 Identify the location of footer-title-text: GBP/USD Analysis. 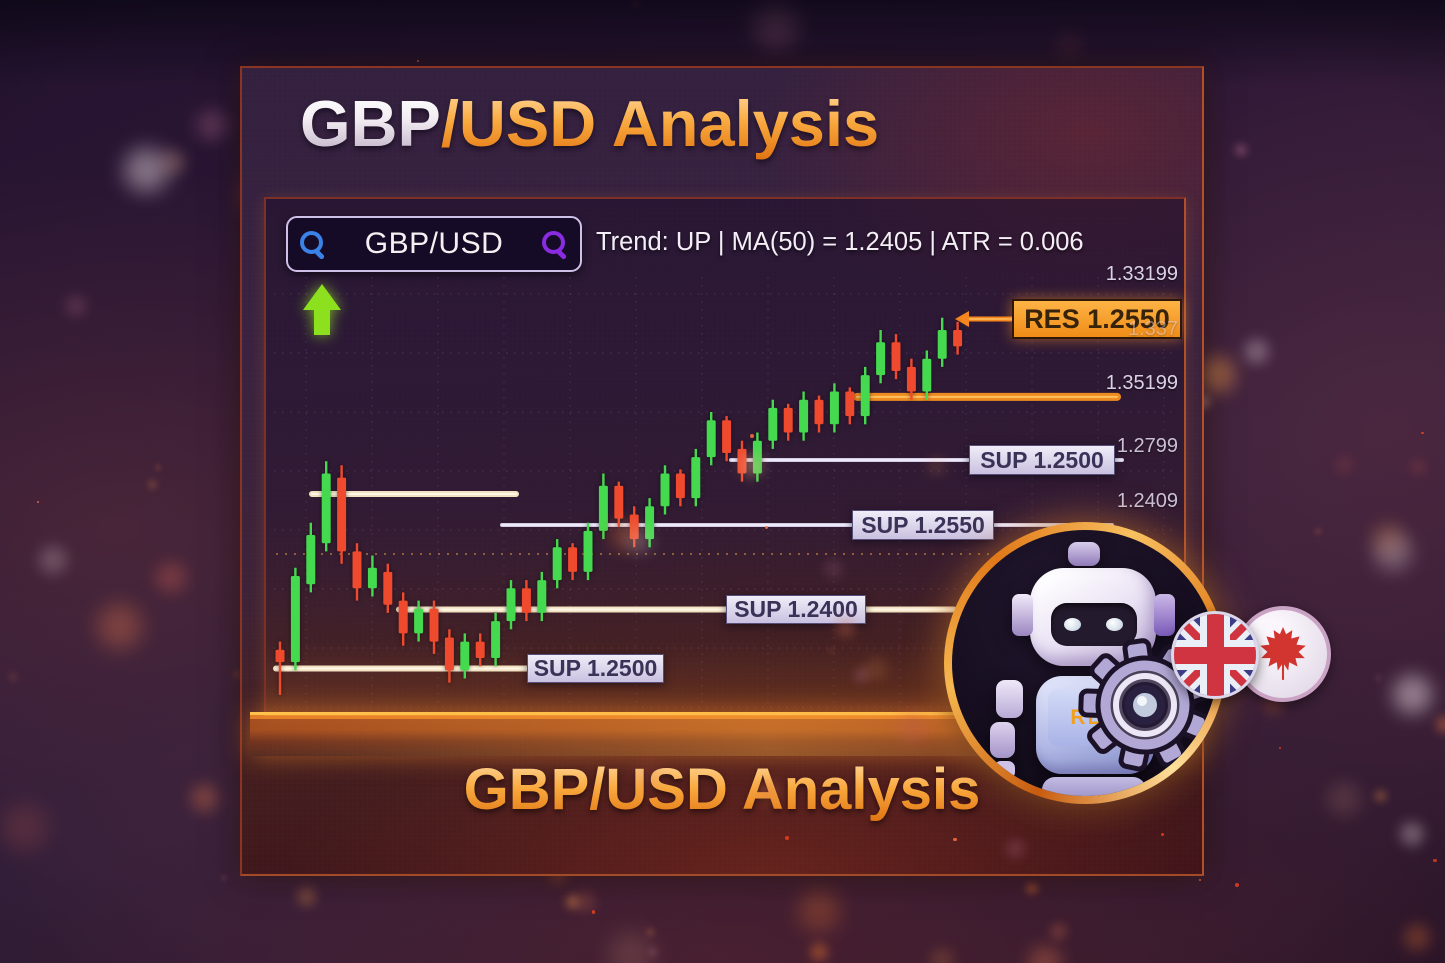
(722, 789).